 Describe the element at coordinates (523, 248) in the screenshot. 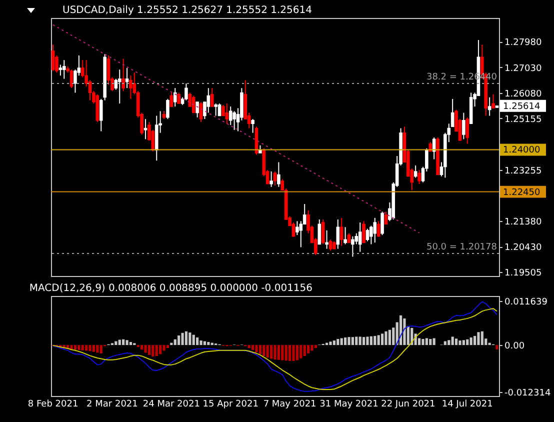

I see `y-tick-label: 1.20430` at that location.